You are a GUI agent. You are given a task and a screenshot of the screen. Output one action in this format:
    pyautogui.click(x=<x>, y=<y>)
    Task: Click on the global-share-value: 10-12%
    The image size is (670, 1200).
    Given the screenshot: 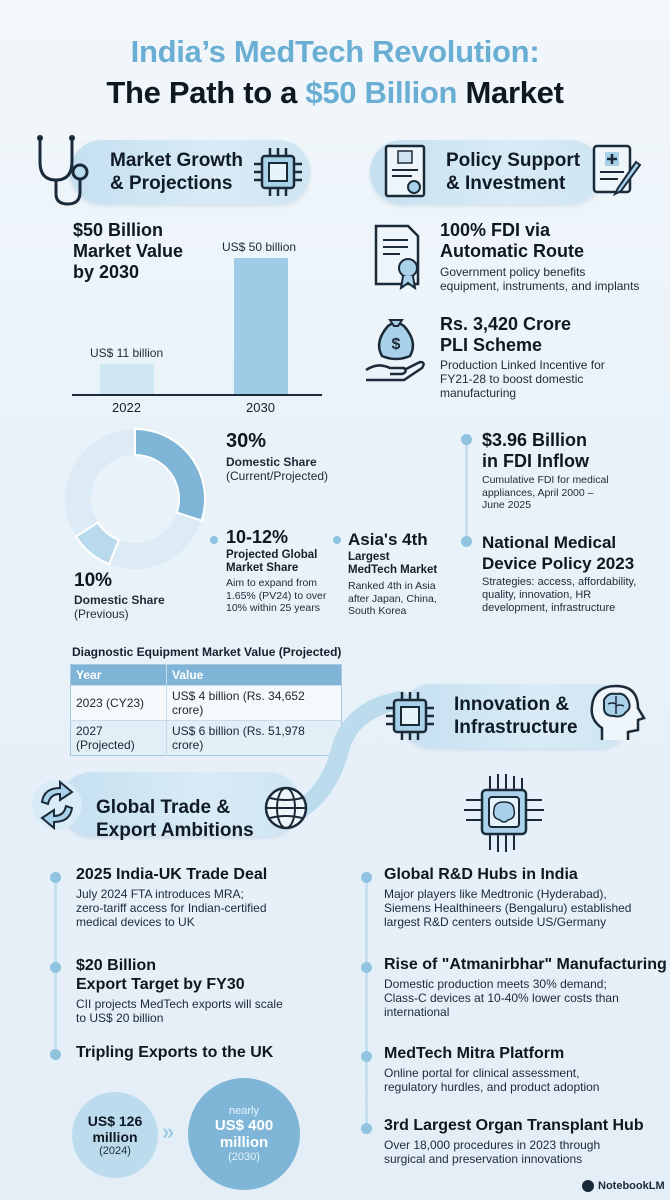 What is the action you would take?
    pyautogui.click(x=257, y=537)
    